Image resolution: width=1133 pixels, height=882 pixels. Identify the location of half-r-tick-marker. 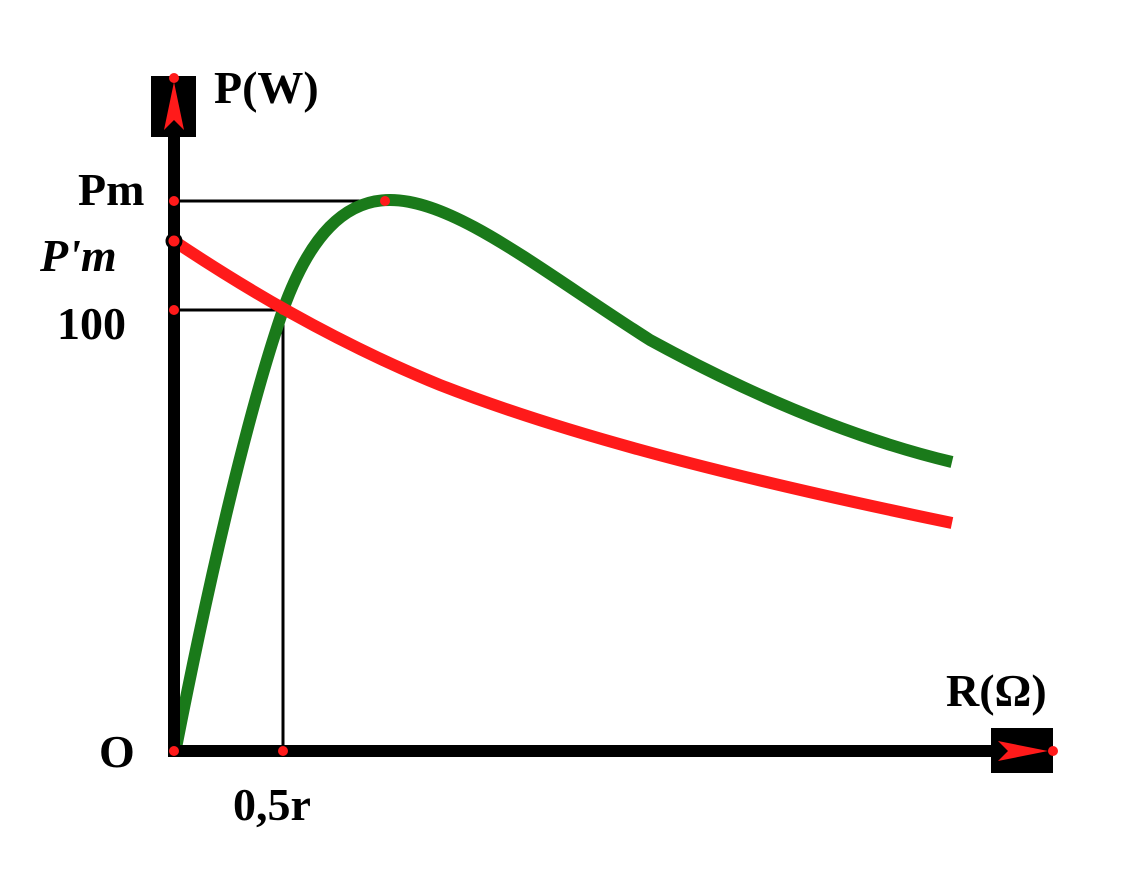
(283, 751).